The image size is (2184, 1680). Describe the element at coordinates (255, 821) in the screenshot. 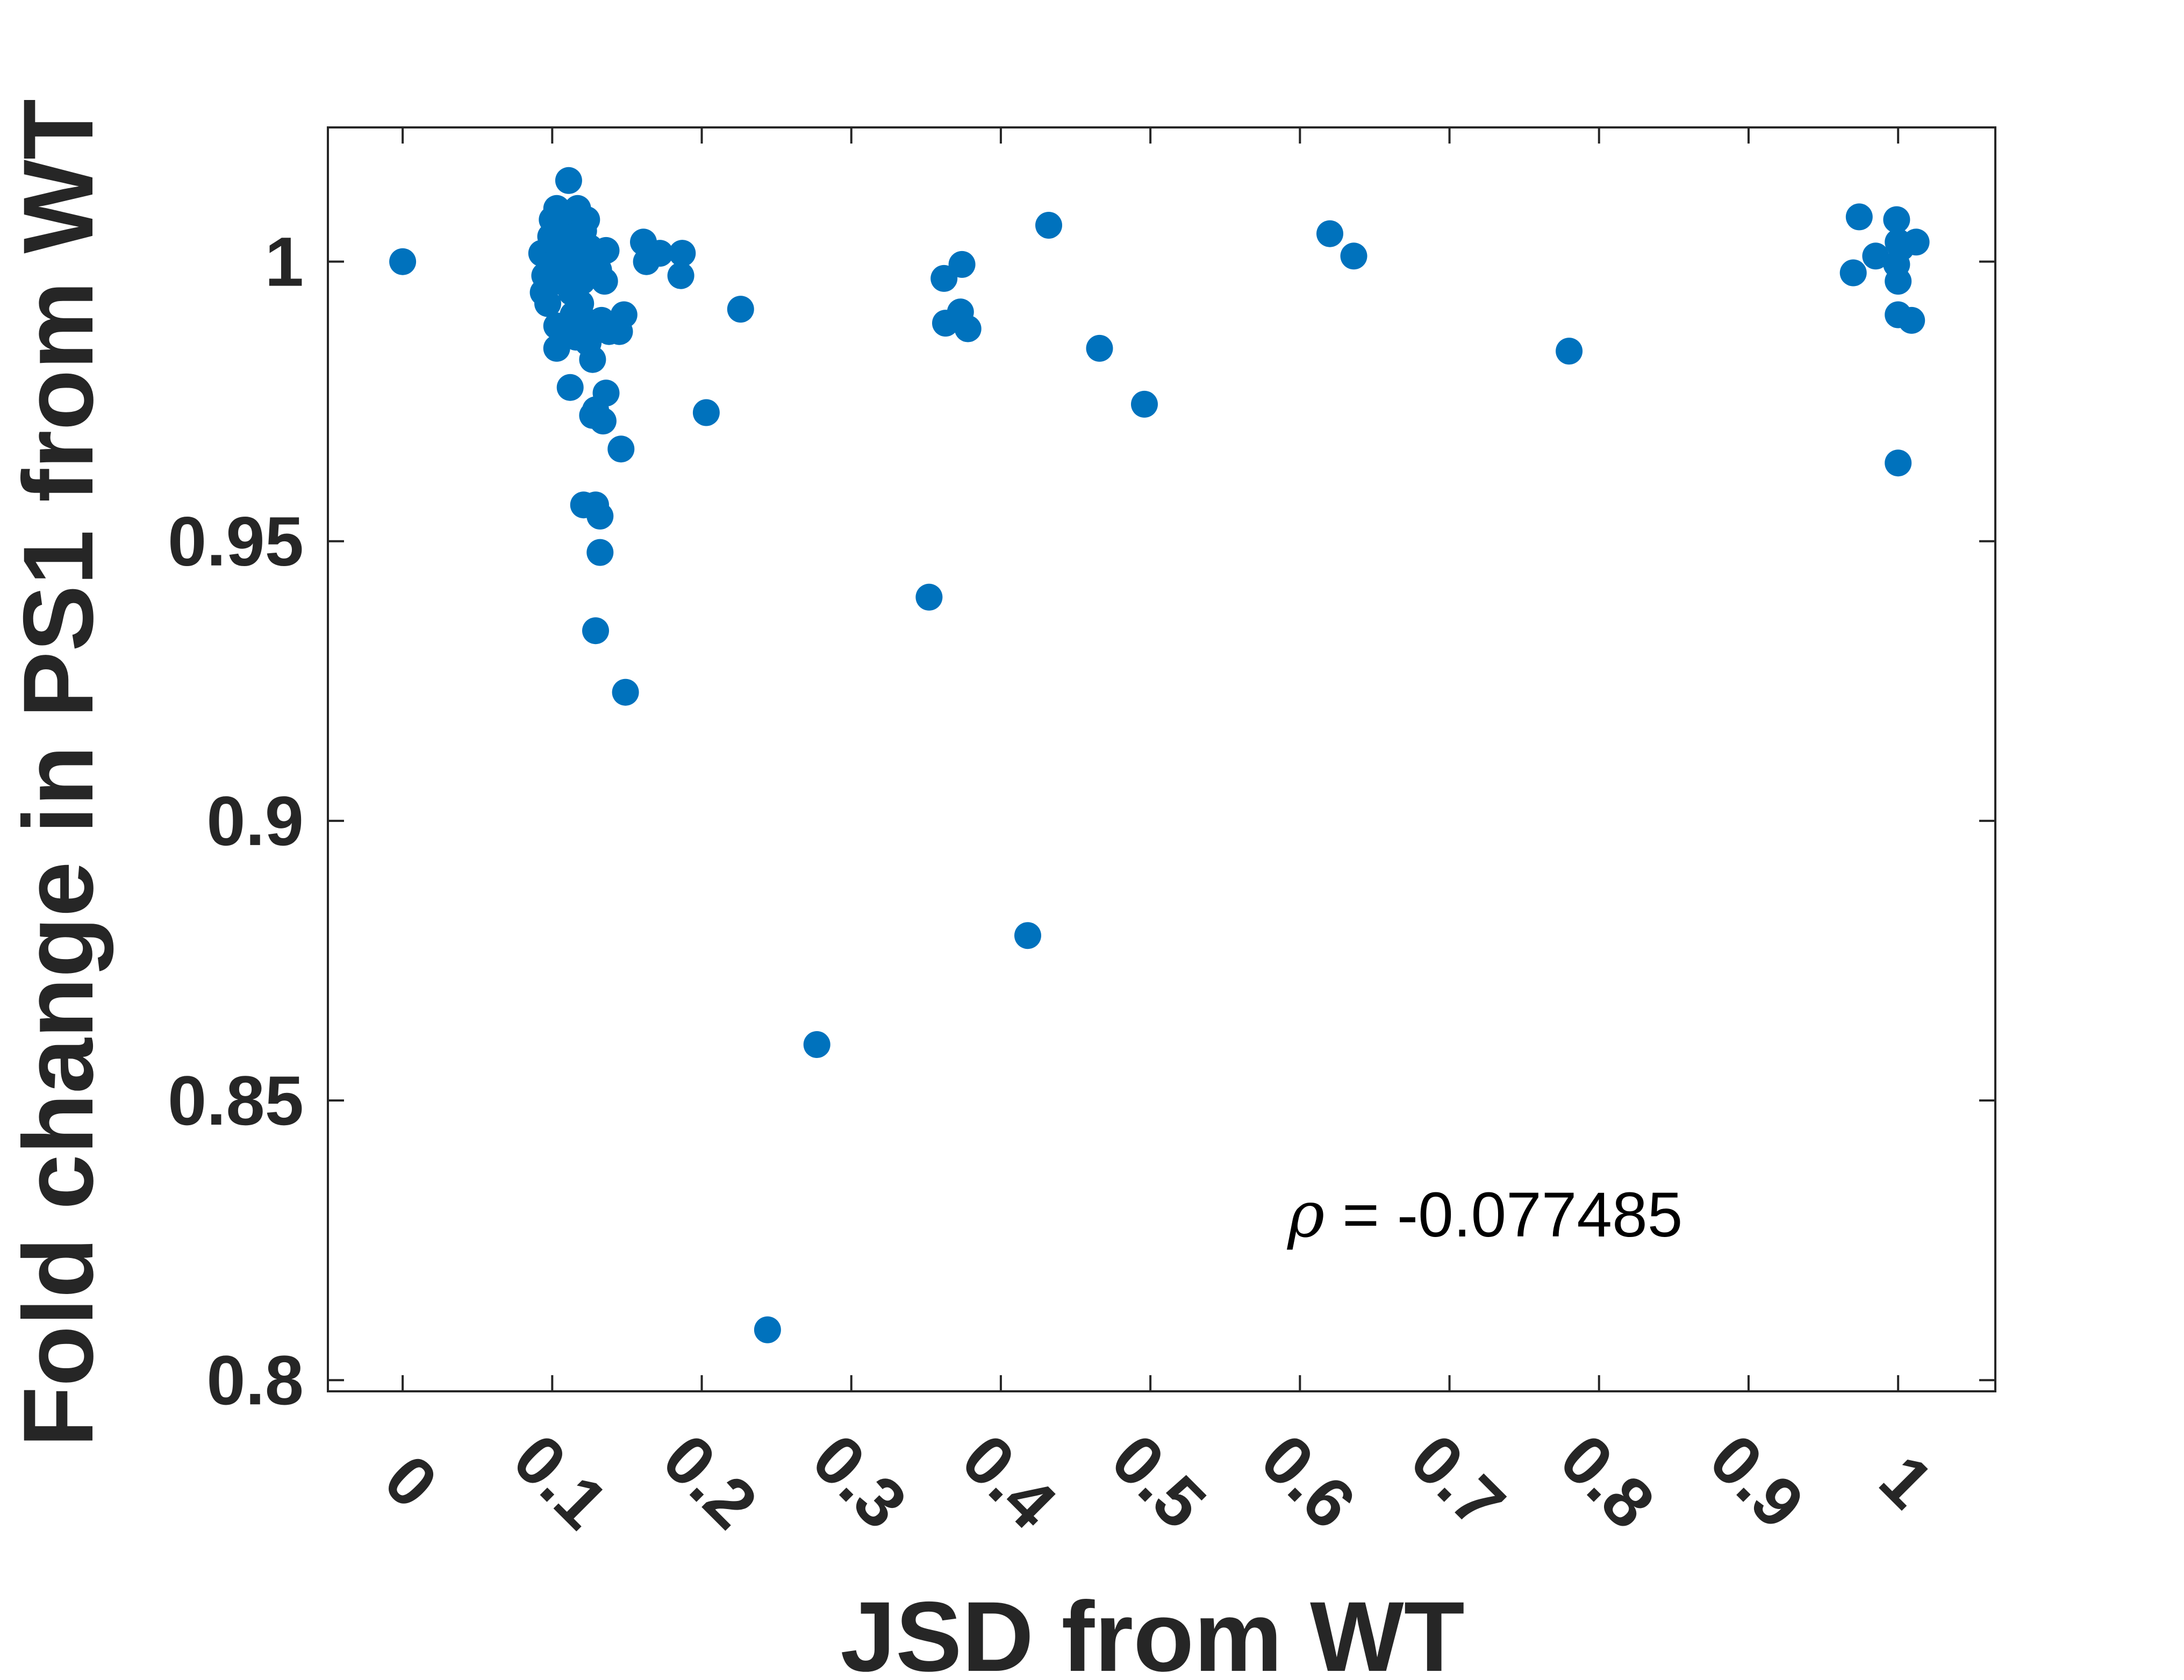

I see `y-tick-label: 0.9` at that location.